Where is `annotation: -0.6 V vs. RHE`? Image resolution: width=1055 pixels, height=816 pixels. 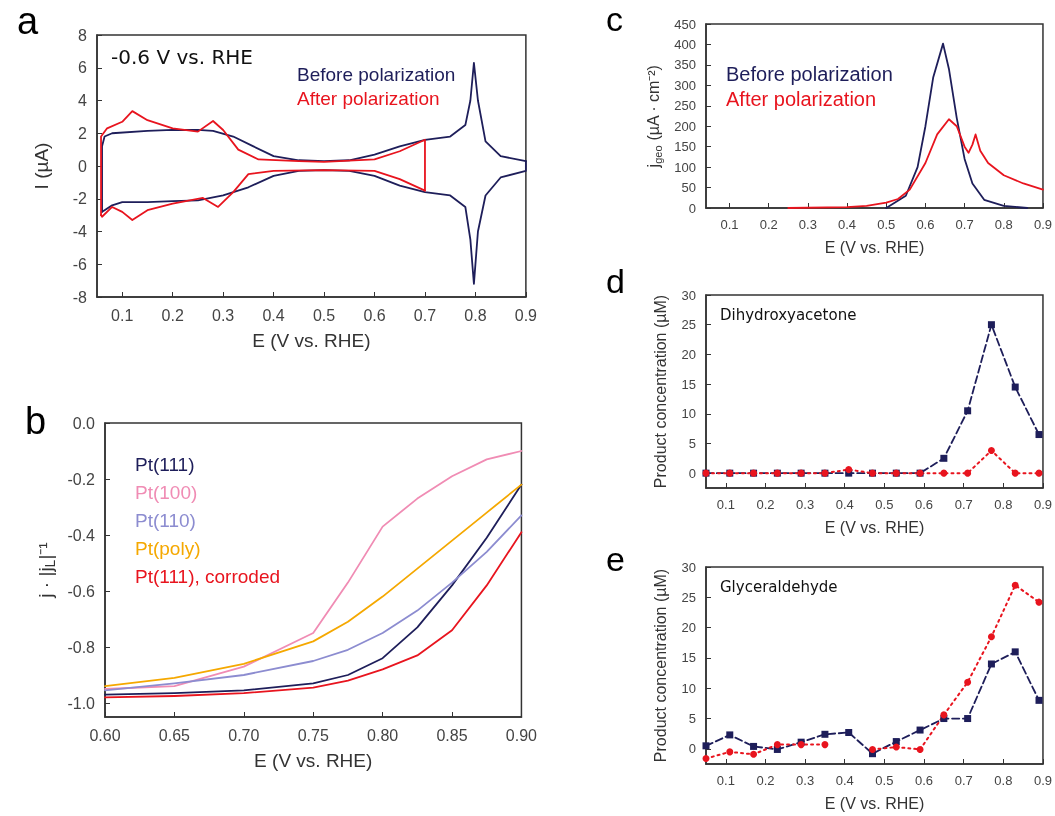 annotation: -0.6 V vs. RHE is located at coordinates (182, 57).